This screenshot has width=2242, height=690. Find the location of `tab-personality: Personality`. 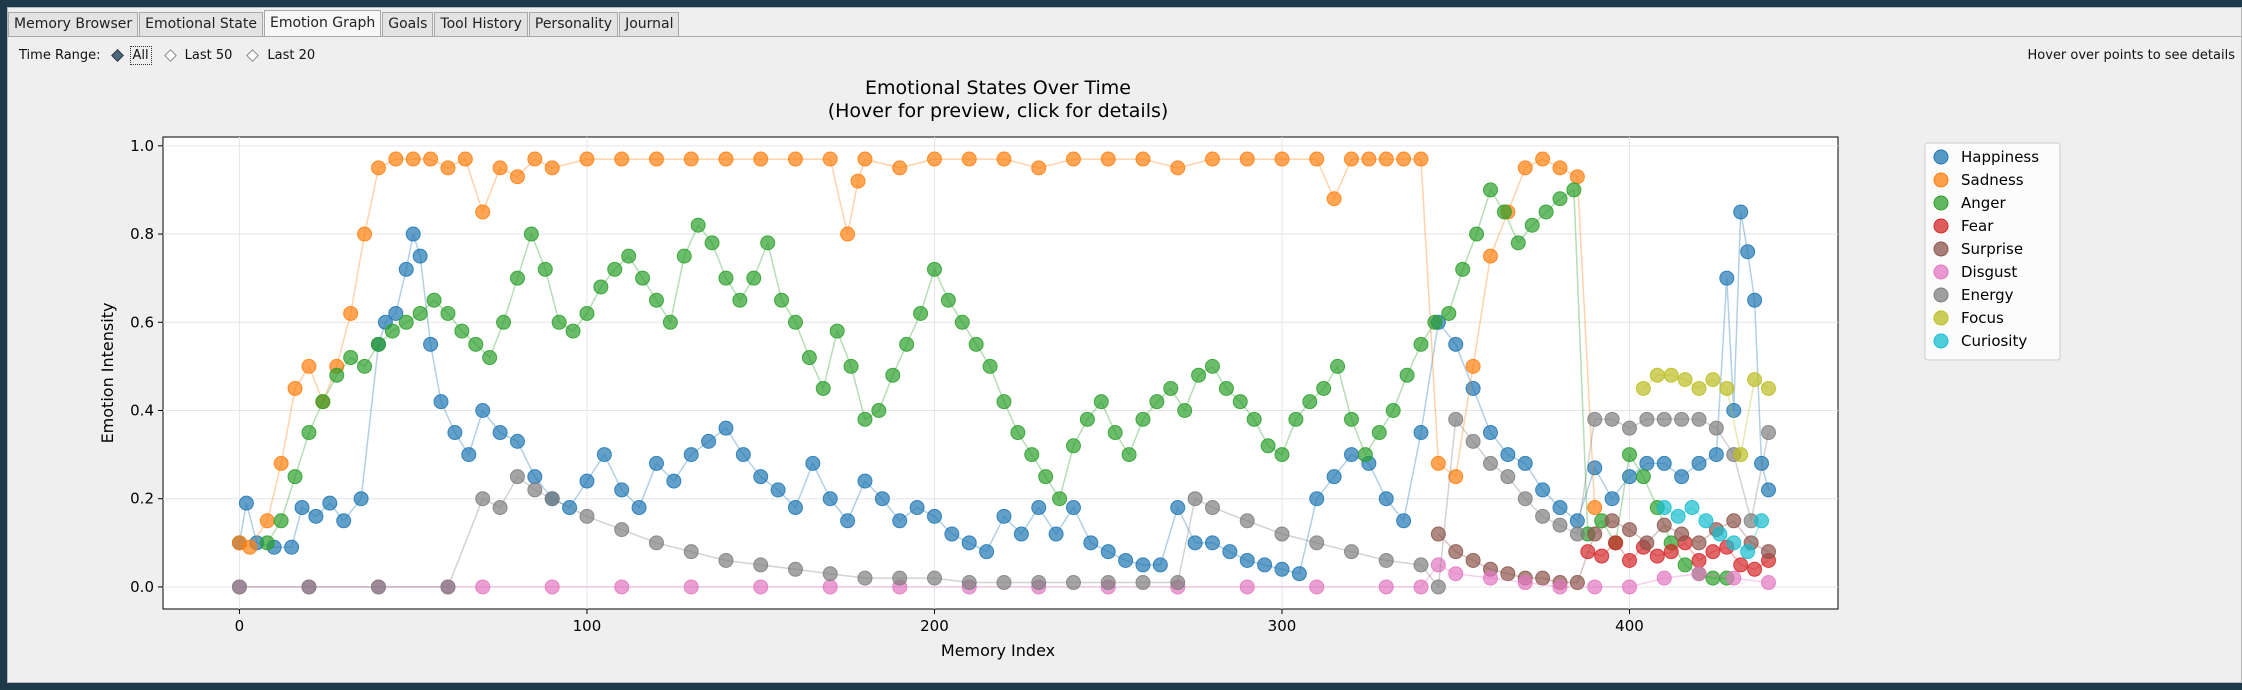

tab-personality: Personality is located at coordinates (573, 24).